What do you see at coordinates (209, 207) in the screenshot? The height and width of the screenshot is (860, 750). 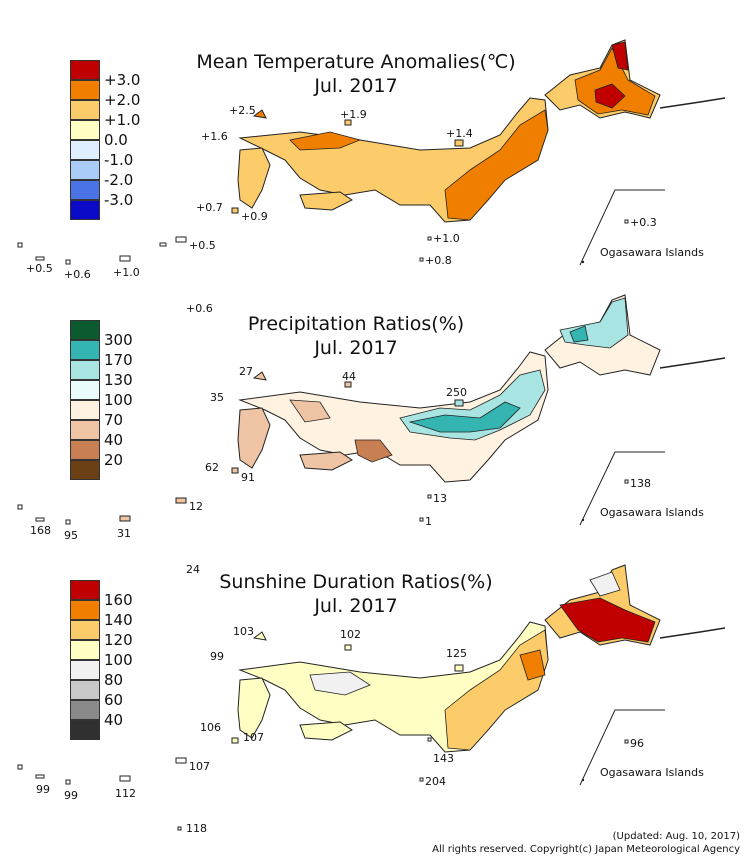 I see `station-value: +0.7` at bounding box center [209, 207].